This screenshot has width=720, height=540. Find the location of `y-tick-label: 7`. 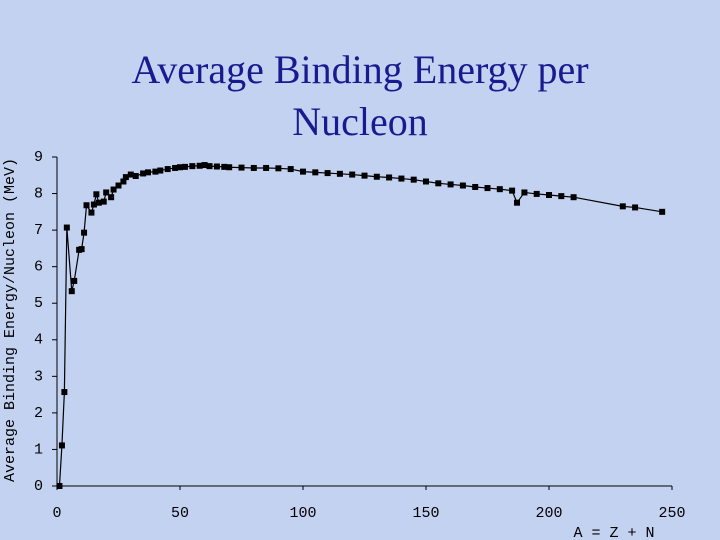

y-tick-label: 7 is located at coordinates (38, 230).